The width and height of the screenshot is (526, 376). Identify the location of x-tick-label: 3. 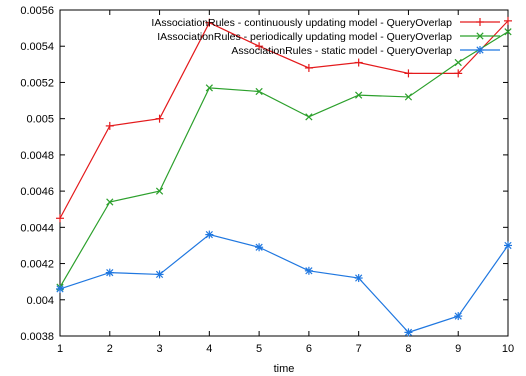
(159, 349).